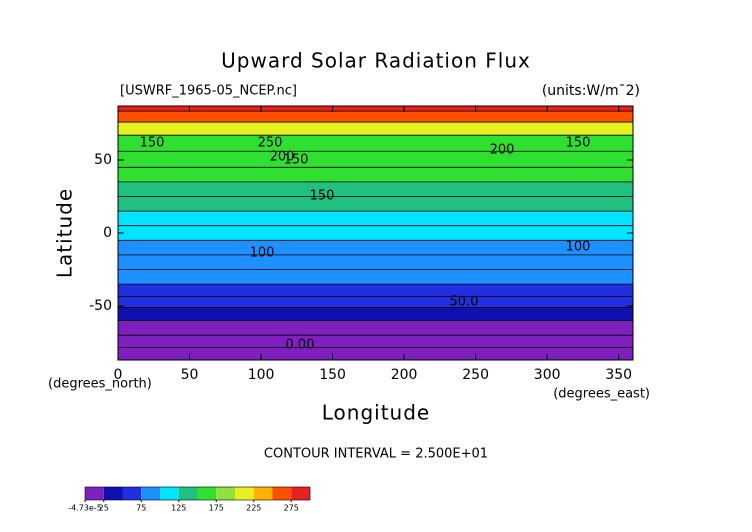 Image resolution: width=752 pixels, height=532 pixels. Describe the element at coordinates (376, 454) in the screenshot. I see `footer: CONTOUR INTERVAL = 2.500E+01` at that location.